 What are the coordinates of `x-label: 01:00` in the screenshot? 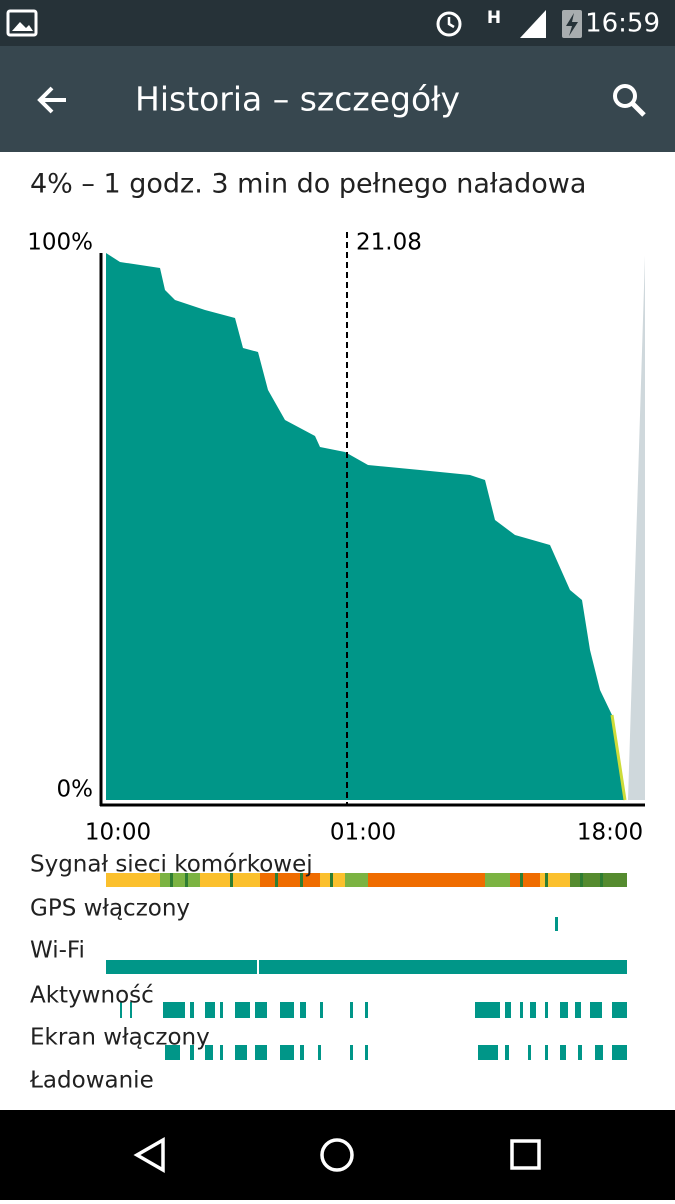 It's located at (363, 833).